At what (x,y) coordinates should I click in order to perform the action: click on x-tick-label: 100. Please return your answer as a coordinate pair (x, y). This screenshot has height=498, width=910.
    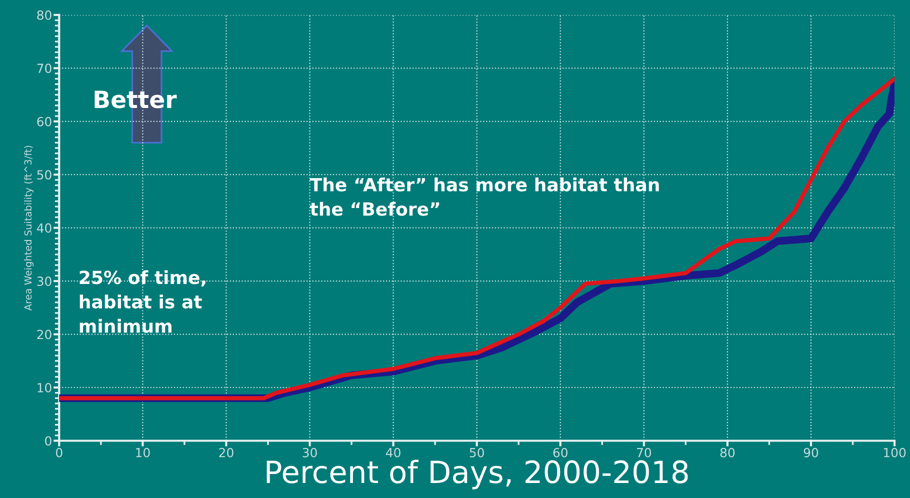
    Looking at the image, I should click on (895, 453).